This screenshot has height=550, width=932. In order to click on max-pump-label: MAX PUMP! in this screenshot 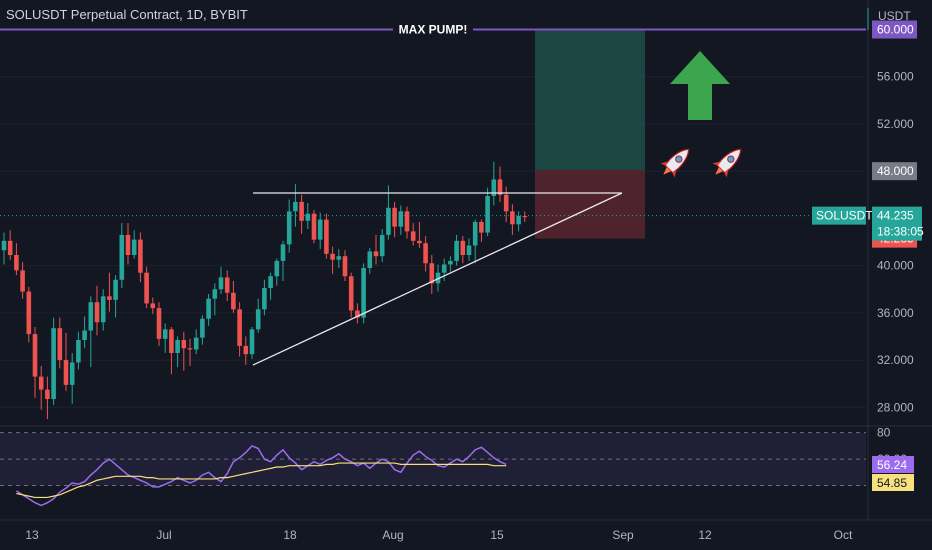, I will do `click(433, 30)`.